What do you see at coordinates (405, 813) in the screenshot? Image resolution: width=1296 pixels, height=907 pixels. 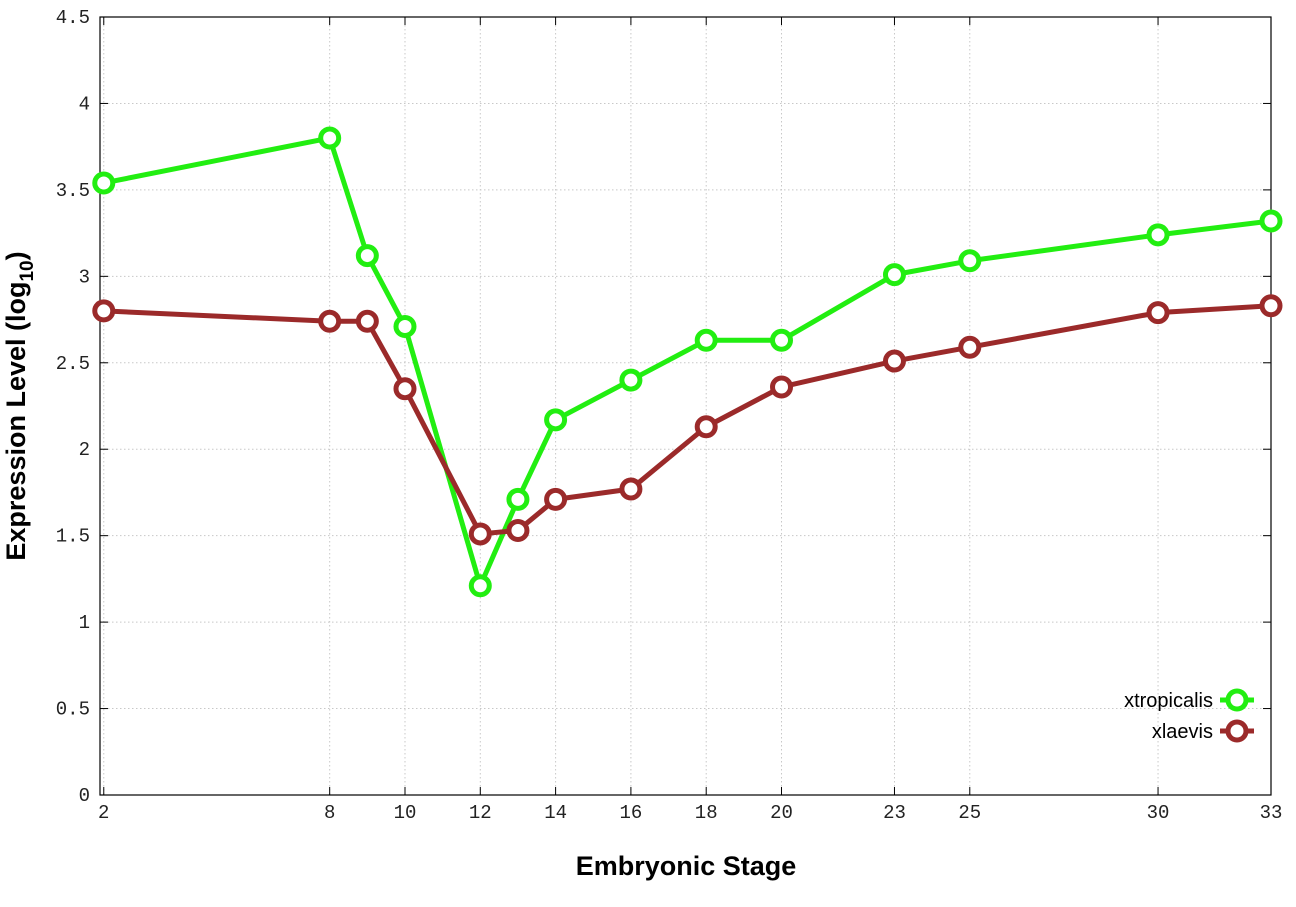 I see `x-tick-label: 10` at bounding box center [405, 813].